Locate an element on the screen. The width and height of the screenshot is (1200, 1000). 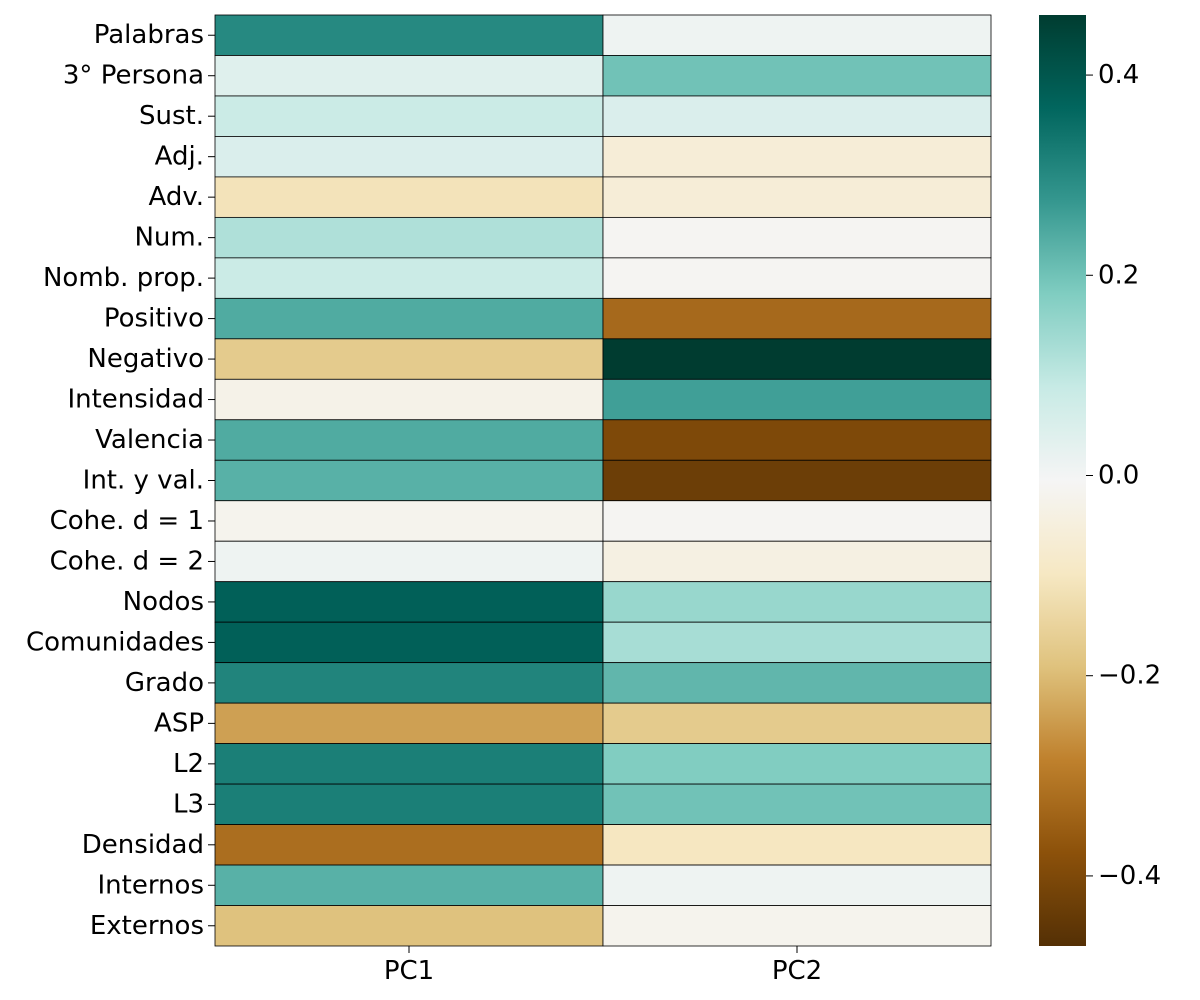
row-label: Positivo is located at coordinates (154, 319).